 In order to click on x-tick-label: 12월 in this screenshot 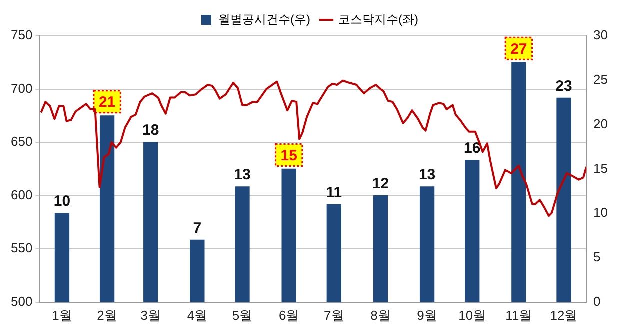, I will do `click(564, 315)`.